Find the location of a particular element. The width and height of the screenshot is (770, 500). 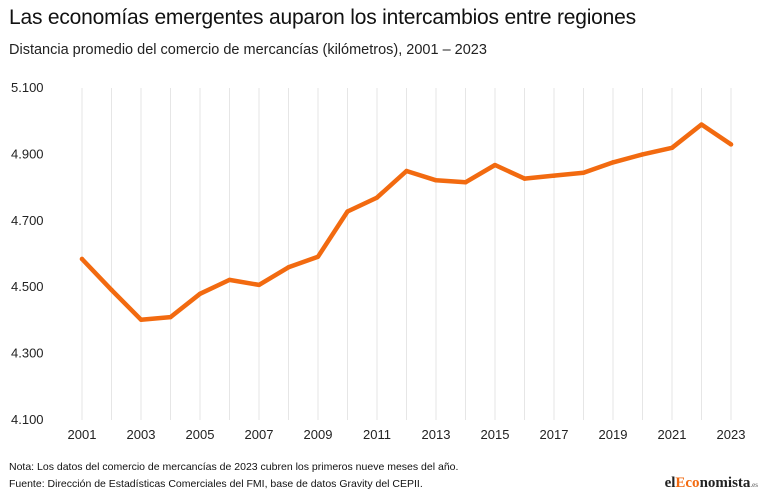

brand-prefix: el is located at coordinates (670, 483).